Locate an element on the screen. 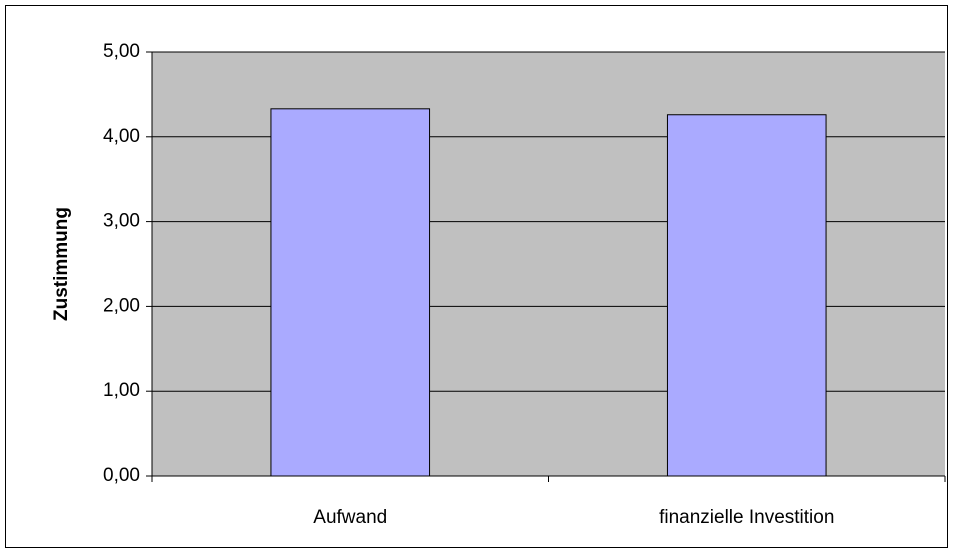 Image resolution: width=953 pixels, height=554 pixels. y-tick-label: 3,00 is located at coordinates (121, 221).